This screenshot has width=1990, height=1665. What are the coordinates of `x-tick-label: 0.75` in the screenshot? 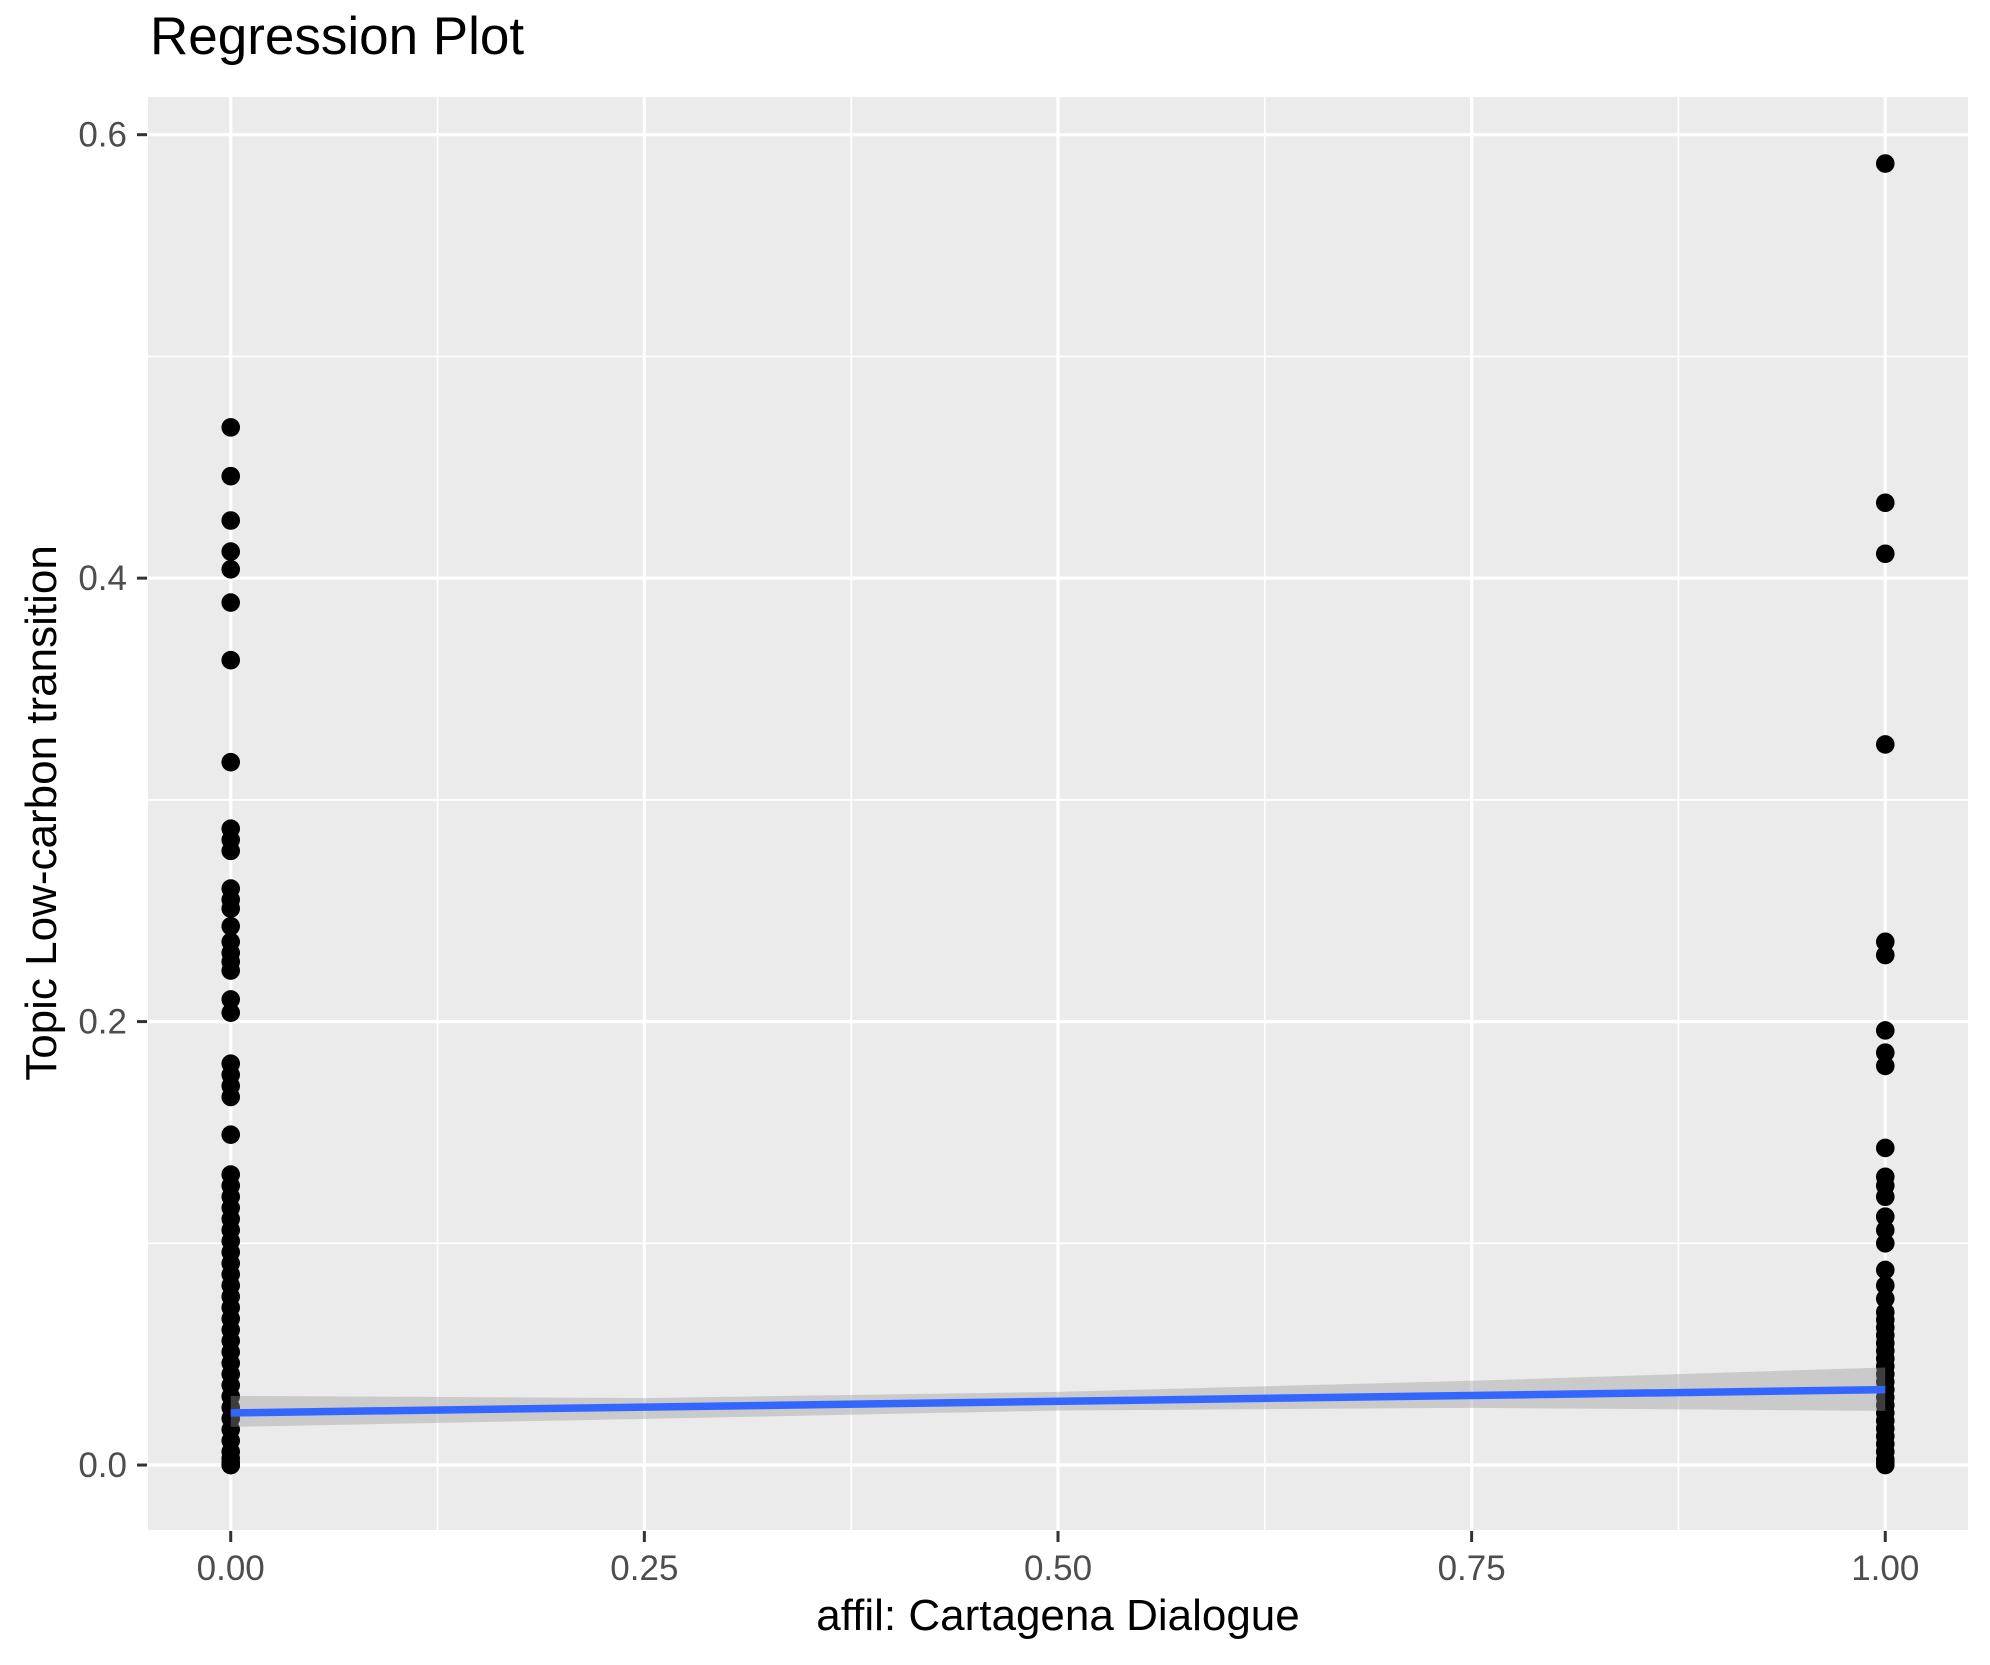 It's located at (1472, 1568).